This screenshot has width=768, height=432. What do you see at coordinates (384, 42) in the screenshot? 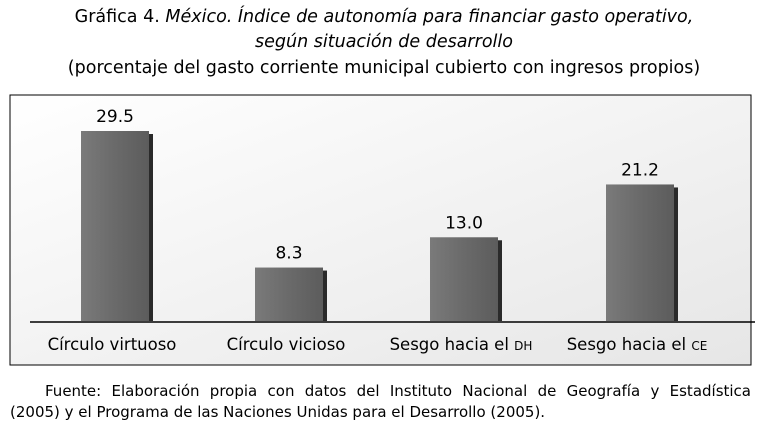
I see `chart-title-line2: según situación de desarrollo` at bounding box center [384, 42].